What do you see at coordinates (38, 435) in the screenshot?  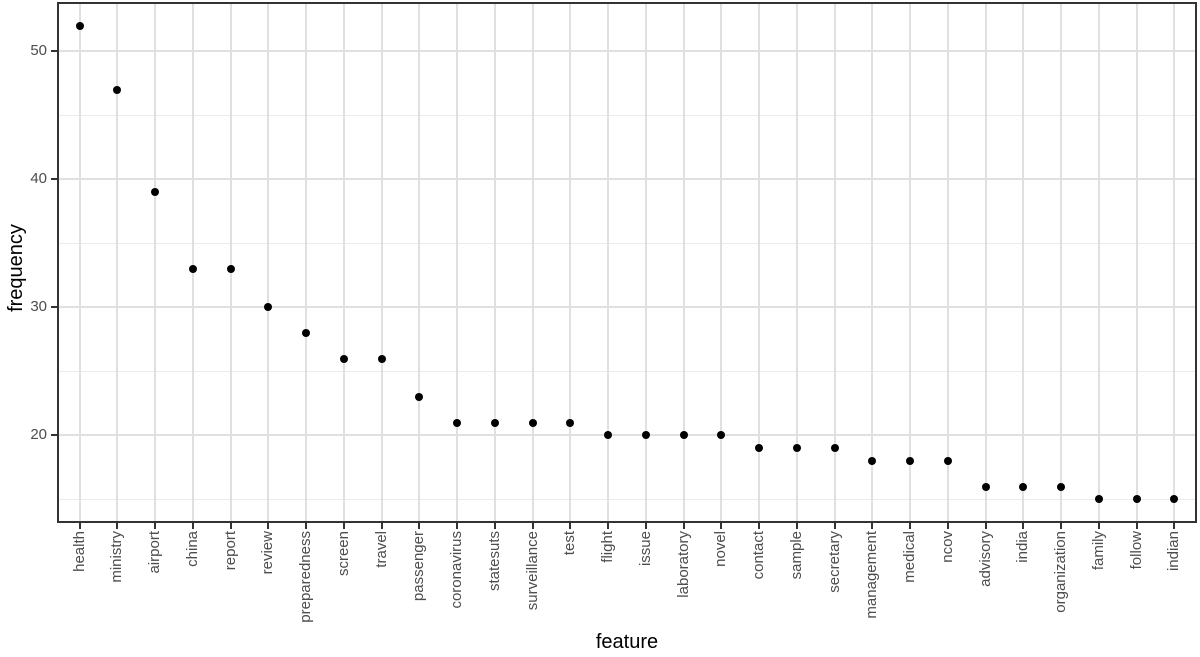 I see `y-tick-label: 20` at bounding box center [38, 435].